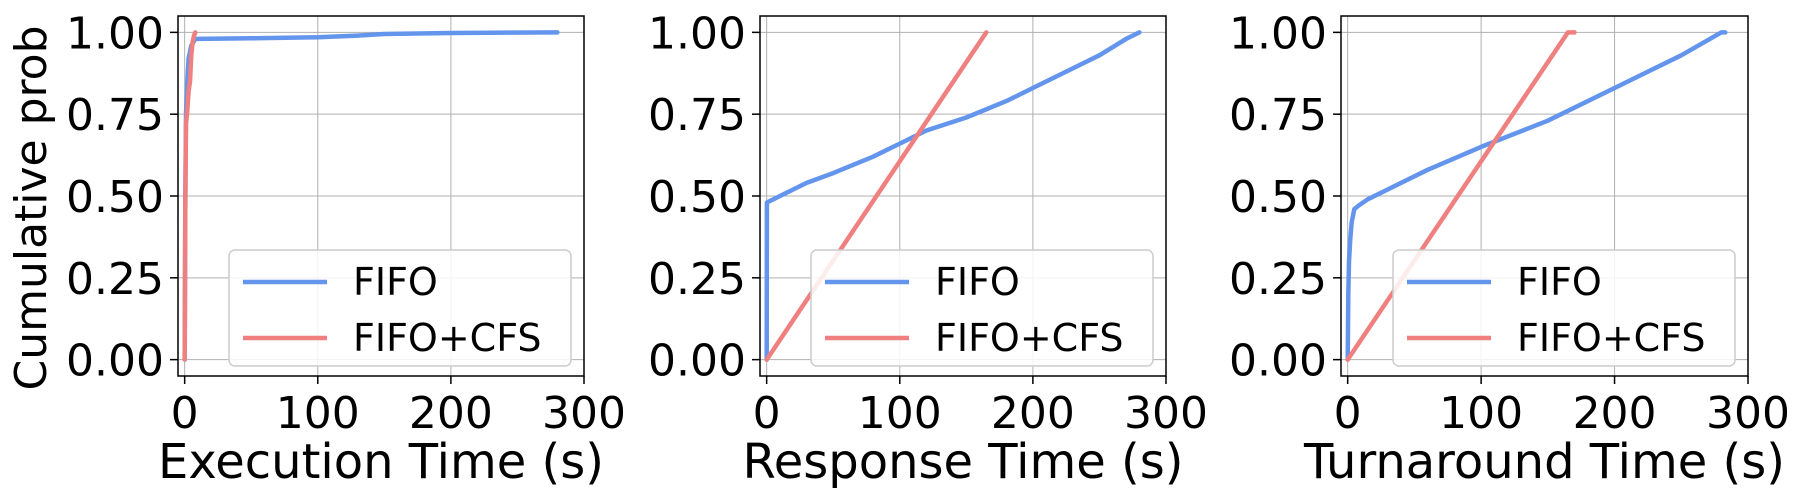  What do you see at coordinates (1544, 462) in the screenshot?
I see `x-axis-label: Turnaround Time (s)` at bounding box center [1544, 462].